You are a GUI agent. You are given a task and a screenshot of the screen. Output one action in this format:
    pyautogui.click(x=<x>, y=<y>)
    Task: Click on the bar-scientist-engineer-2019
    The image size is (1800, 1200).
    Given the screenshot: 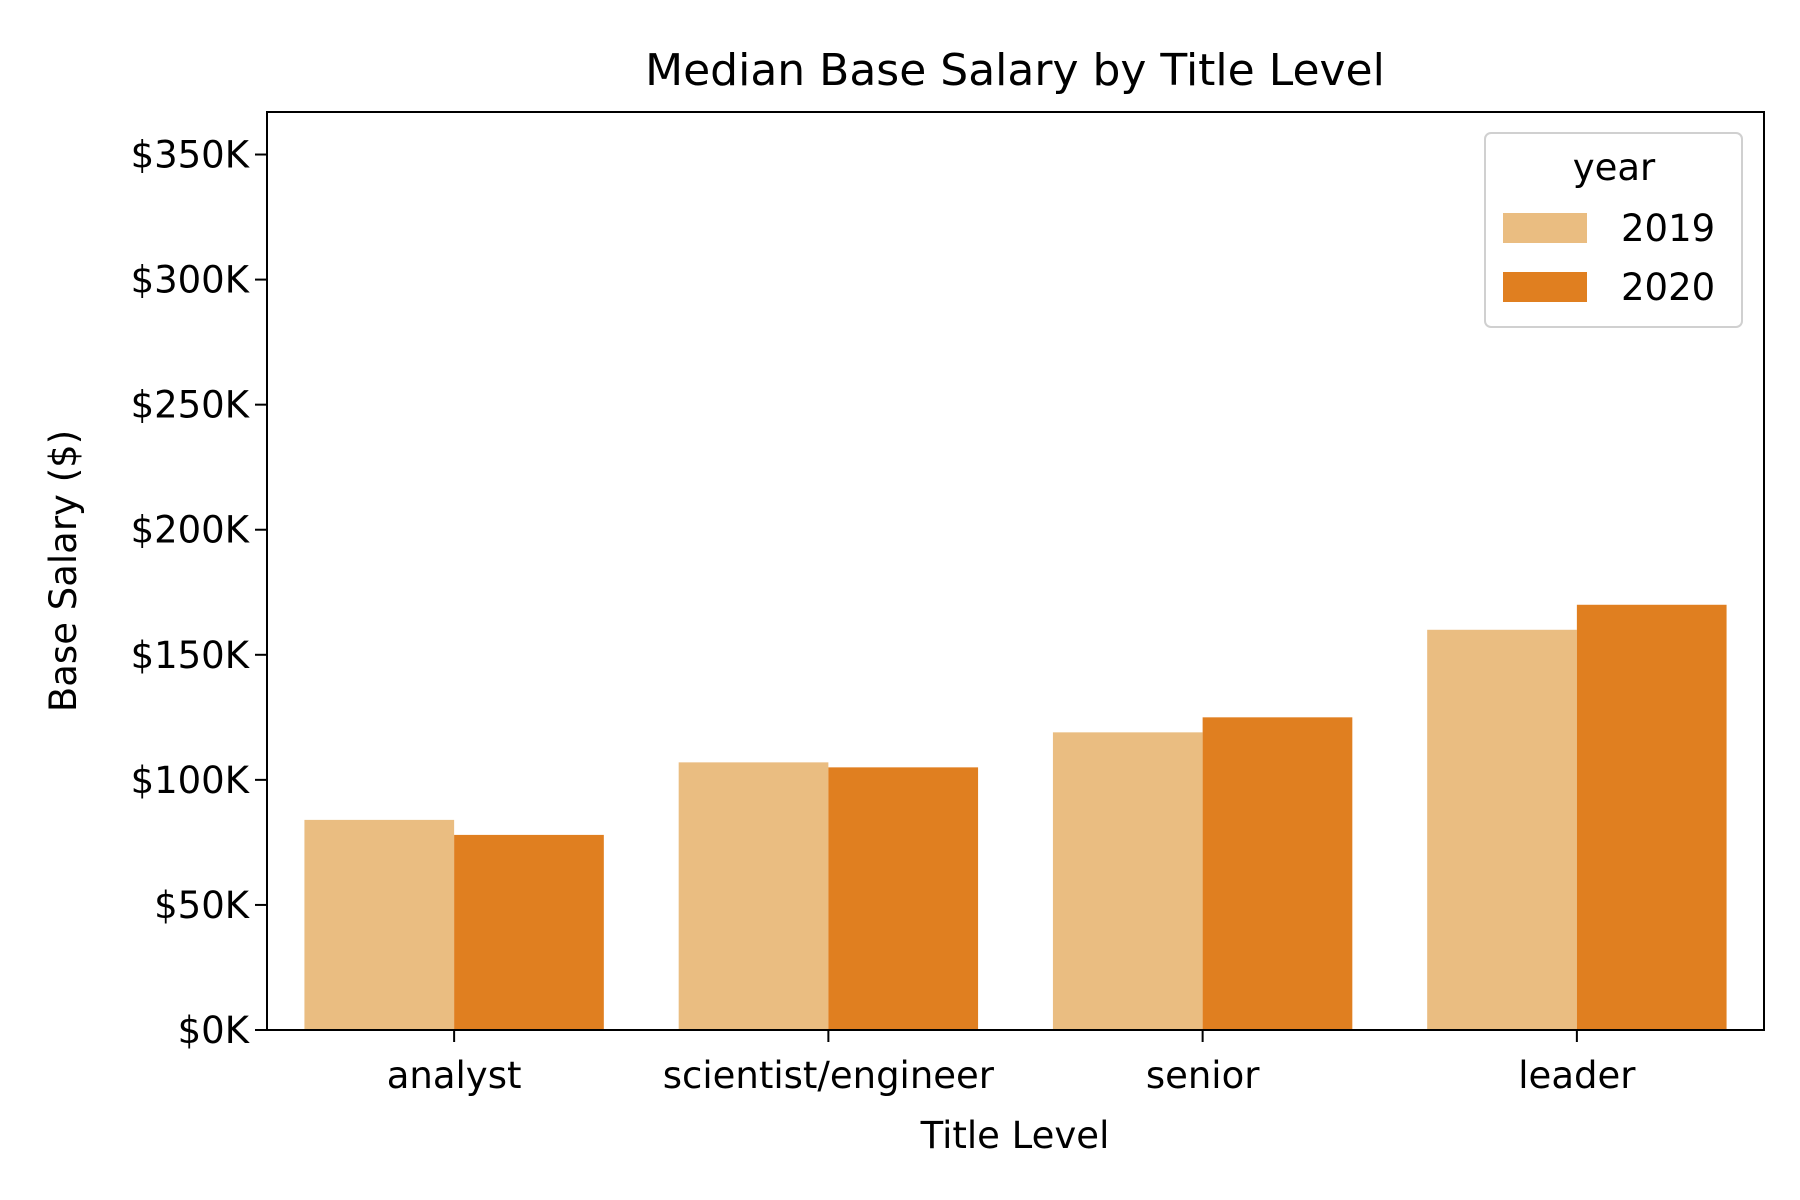 What is the action you would take?
    pyautogui.click(x=753, y=896)
    